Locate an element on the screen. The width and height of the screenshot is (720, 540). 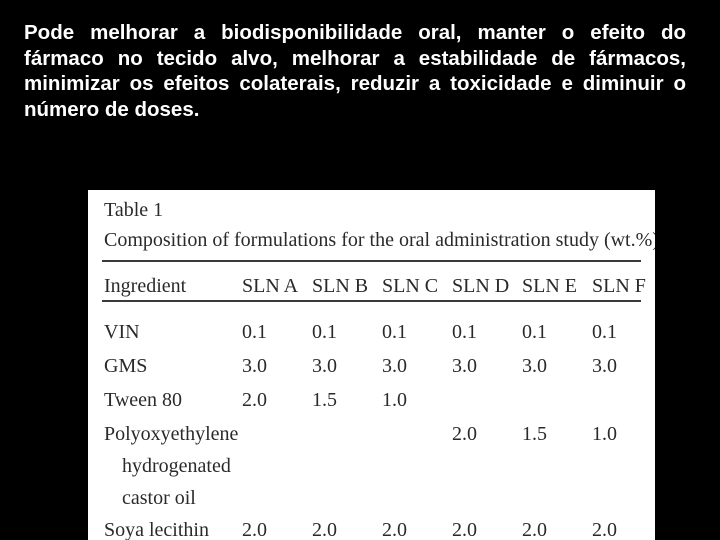
header-sln-d: SLN D is located at coordinates (481, 286).